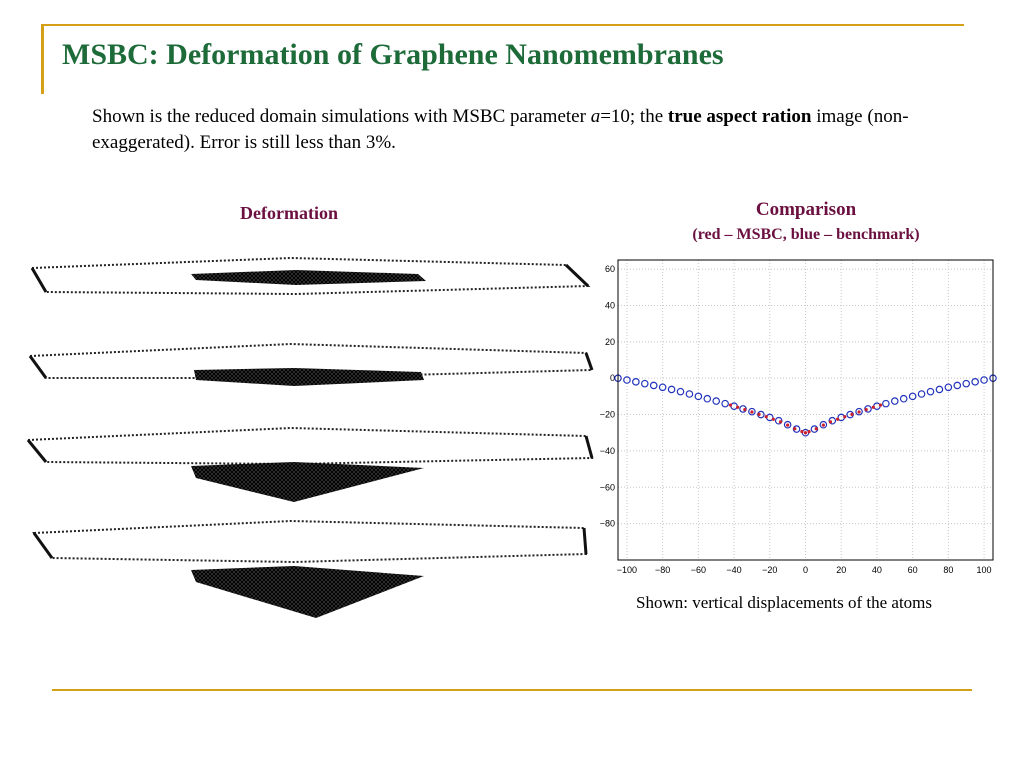 The width and height of the screenshot is (1024, 768). What do you see at coordinates (595, 116) in the screenshot?
I see `intro-param-symbol: a` at bounding box center [595, 116].